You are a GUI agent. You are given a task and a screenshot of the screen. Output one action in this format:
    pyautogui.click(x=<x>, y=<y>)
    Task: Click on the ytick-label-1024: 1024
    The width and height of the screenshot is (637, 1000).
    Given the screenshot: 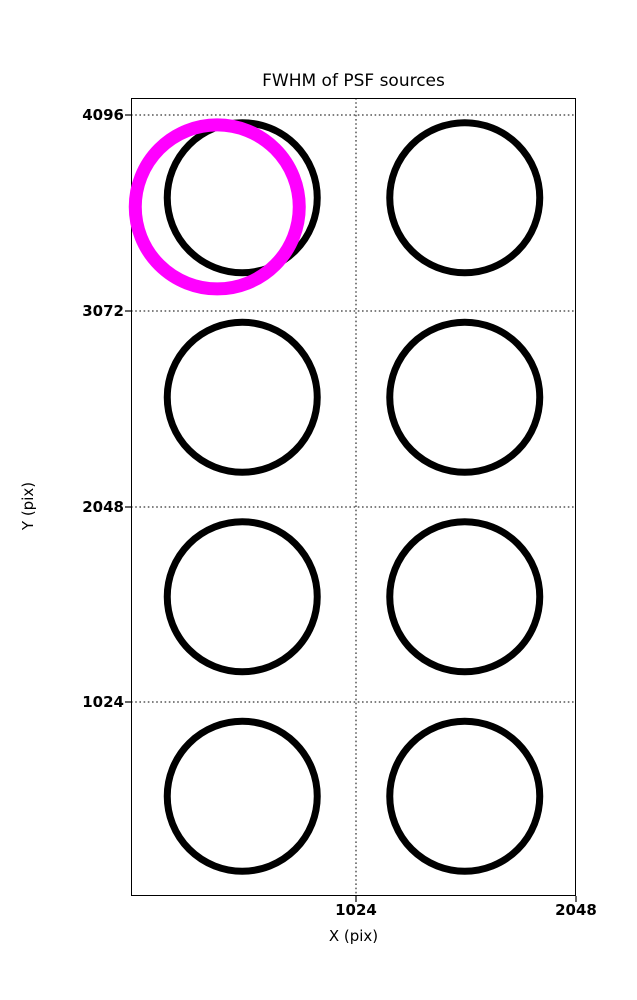 What is the action you would take?
    pyautogui.click(x=103, y=702)
    